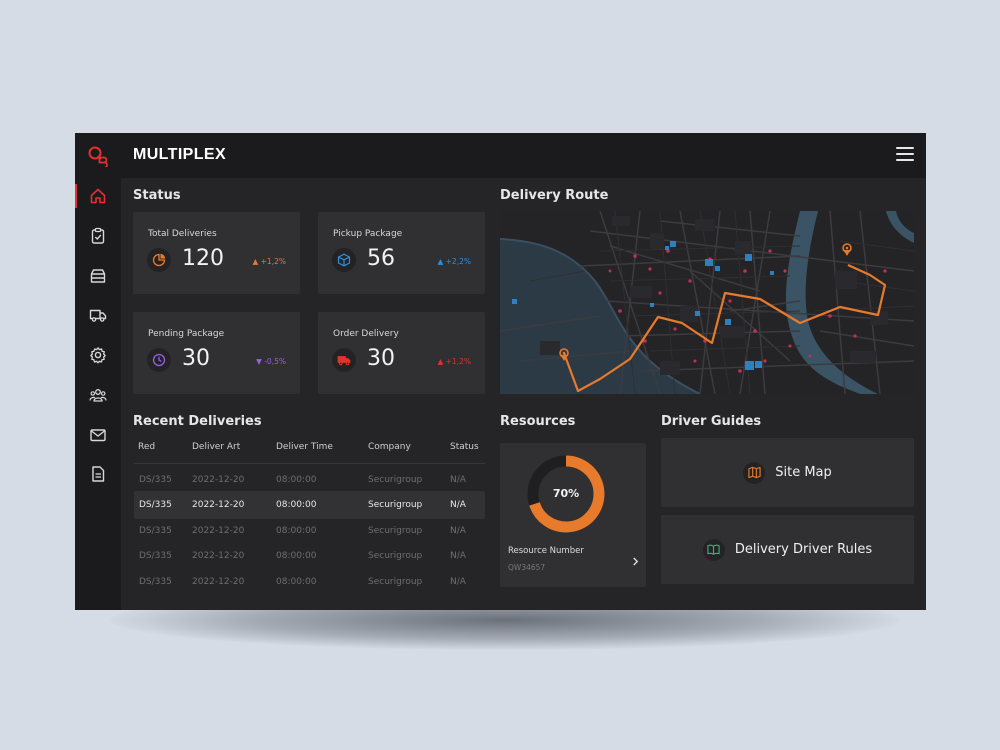  Describe the element at coordinates (216, 353) in the screenshot. I see `stat-card-pending-package: Pending Package 30 ▼ -0,5%` at that location.